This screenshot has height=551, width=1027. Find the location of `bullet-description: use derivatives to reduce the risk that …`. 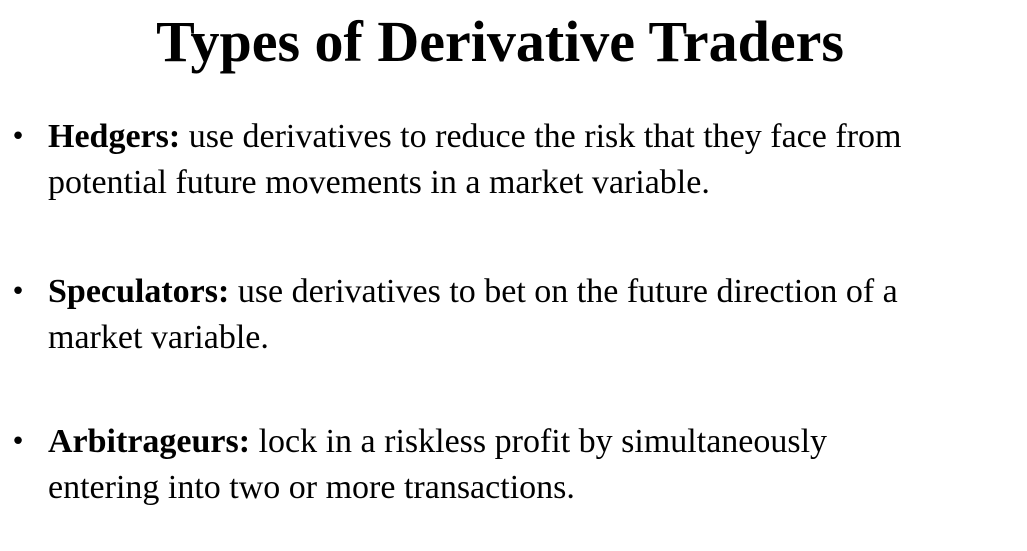

bullet-description: use derivatives to reduce the risk that … is located at coordinates (541, 136).